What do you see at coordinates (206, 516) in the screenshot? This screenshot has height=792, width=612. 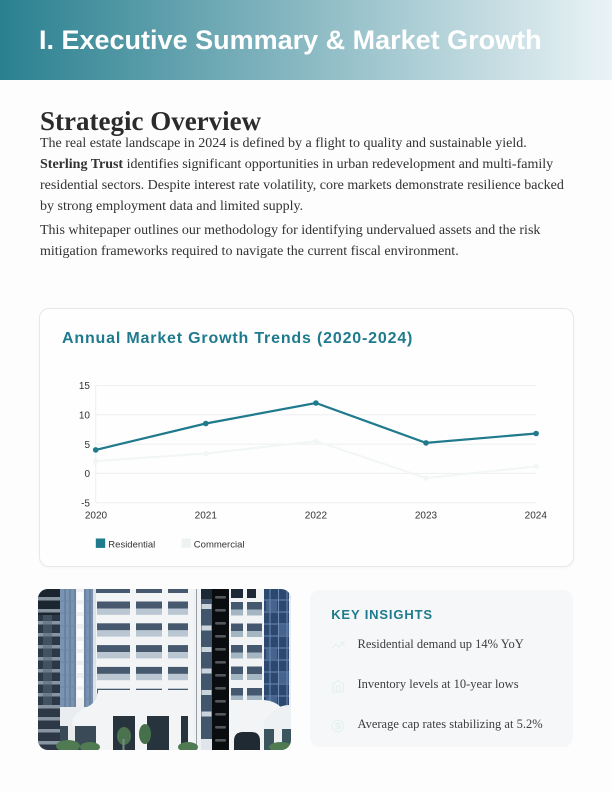 I see `svg-text: 2021` at bounding box center [206, 516].